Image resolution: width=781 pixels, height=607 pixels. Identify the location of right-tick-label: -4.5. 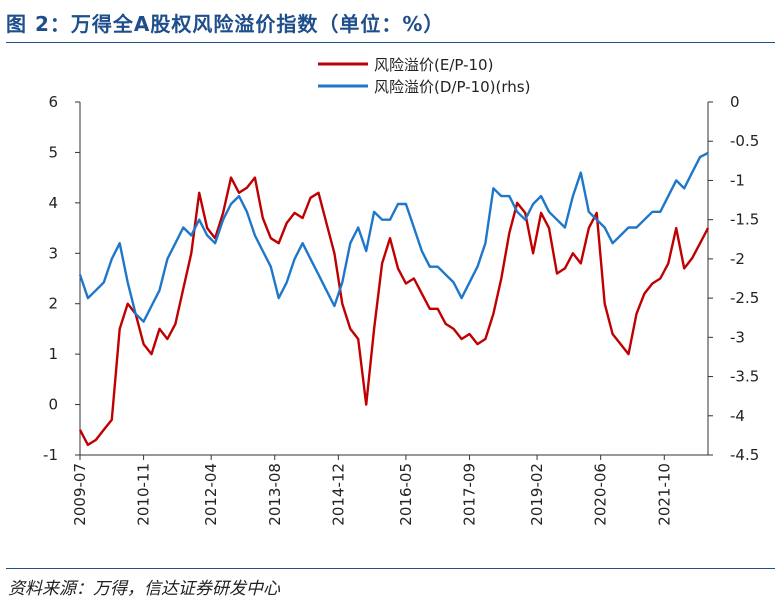
(744, 455).